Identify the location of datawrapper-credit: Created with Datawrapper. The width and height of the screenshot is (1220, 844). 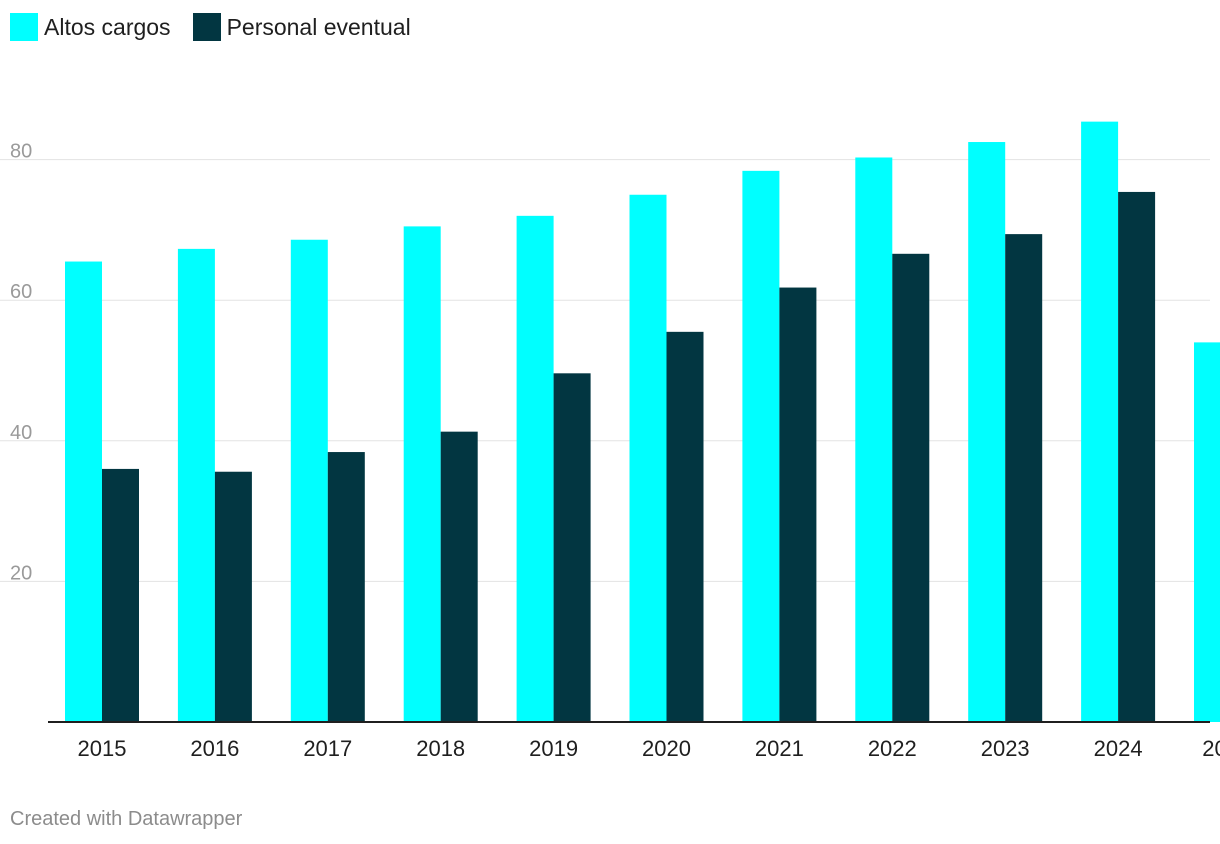
(126, 819).